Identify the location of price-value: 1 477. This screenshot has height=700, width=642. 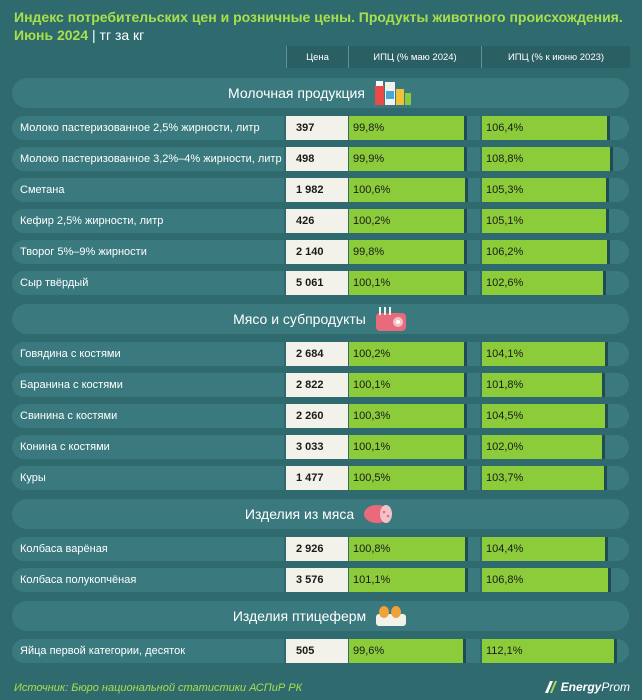
(317, 478).